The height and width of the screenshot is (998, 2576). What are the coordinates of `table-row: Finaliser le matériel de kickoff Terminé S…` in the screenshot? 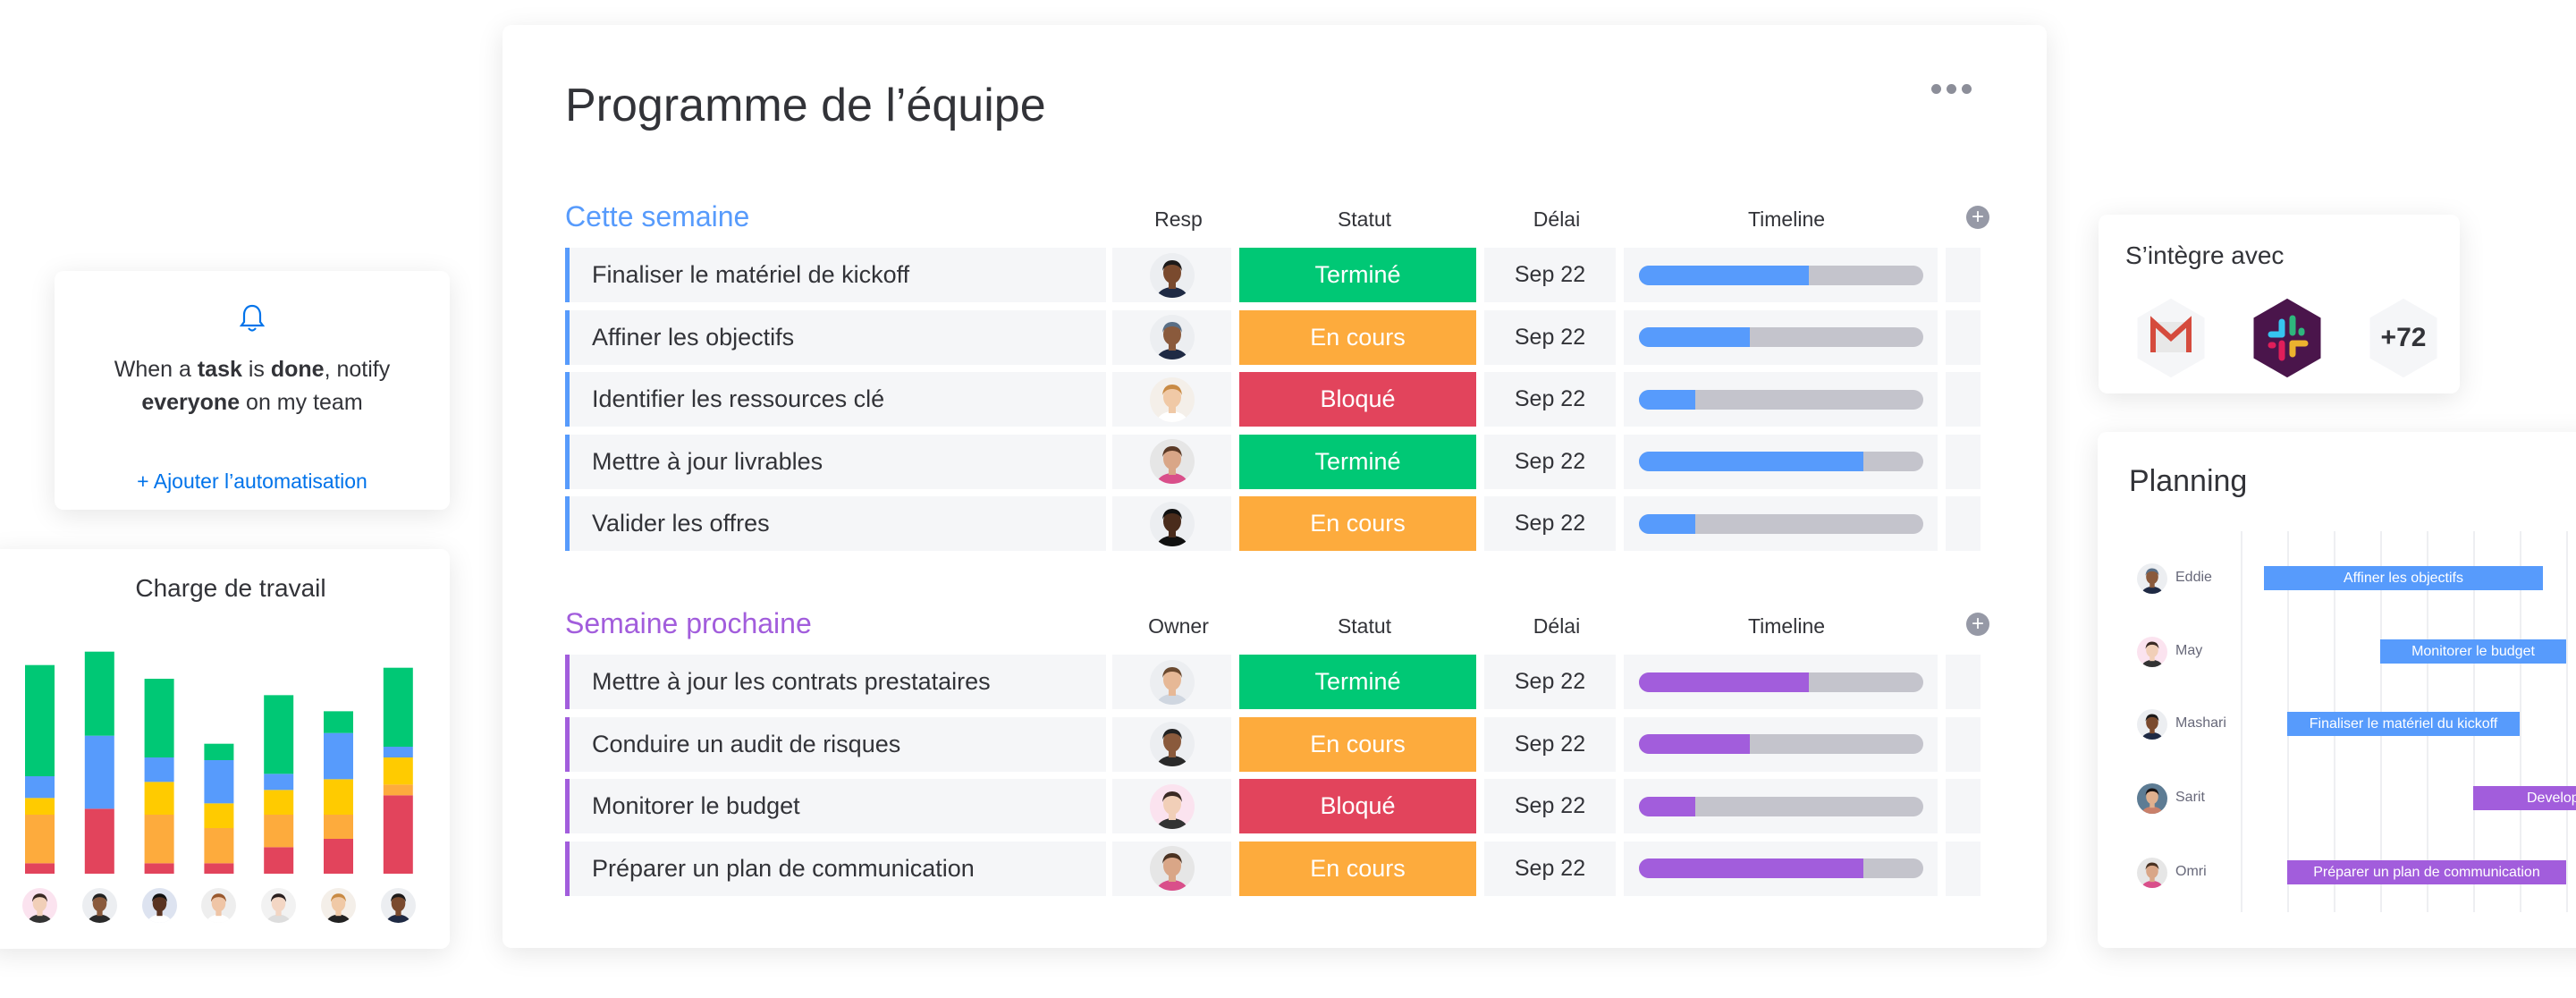 It's located at (1276, 275).